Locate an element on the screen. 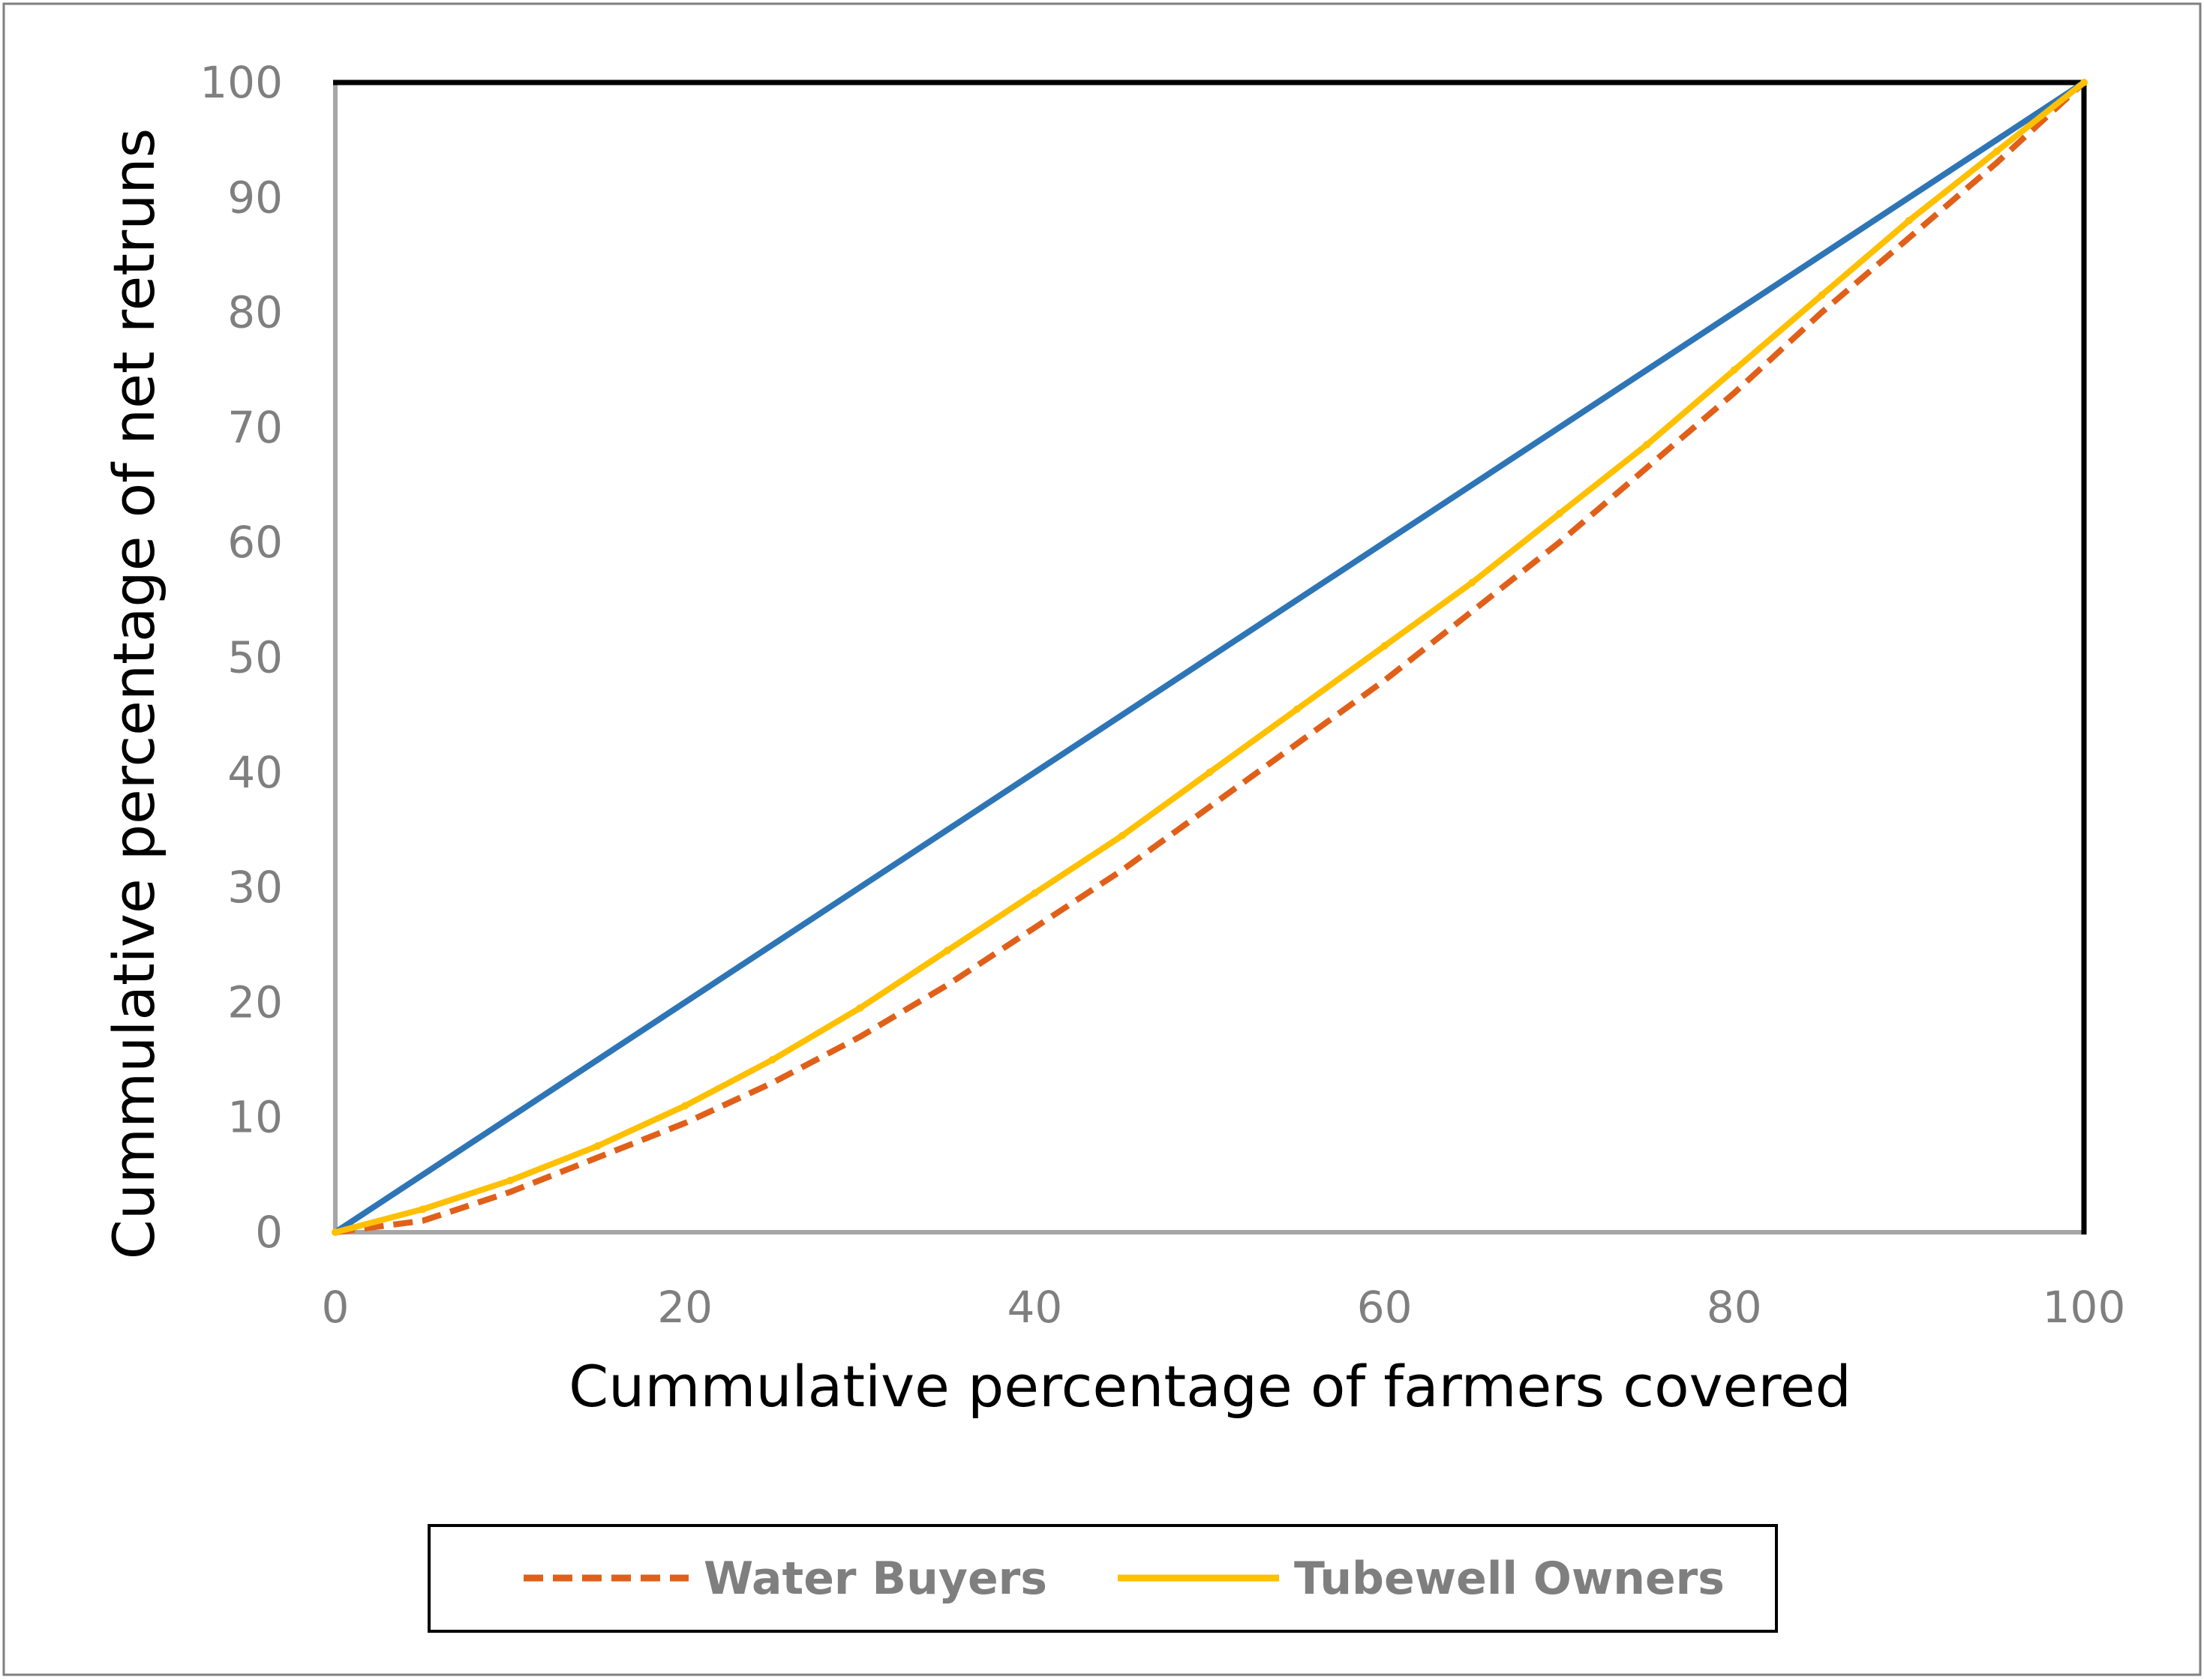 The width and height of the screenshot is (2204, 1680). y-tick-label: 50 is located at coordinates (255, 657).